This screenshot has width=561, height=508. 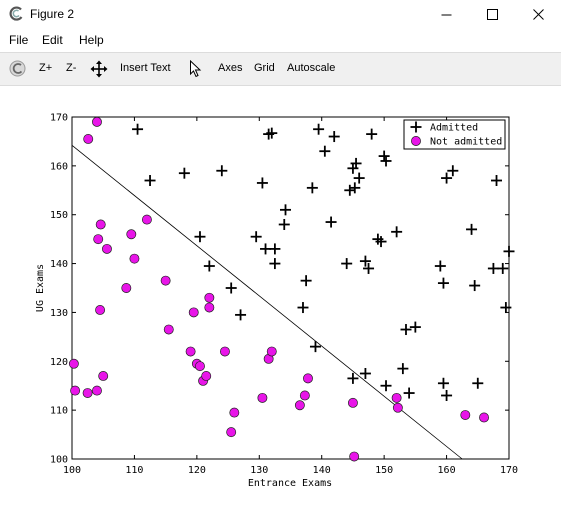 I want to click on x-tick-label: 110, so click(x=134, y=470).